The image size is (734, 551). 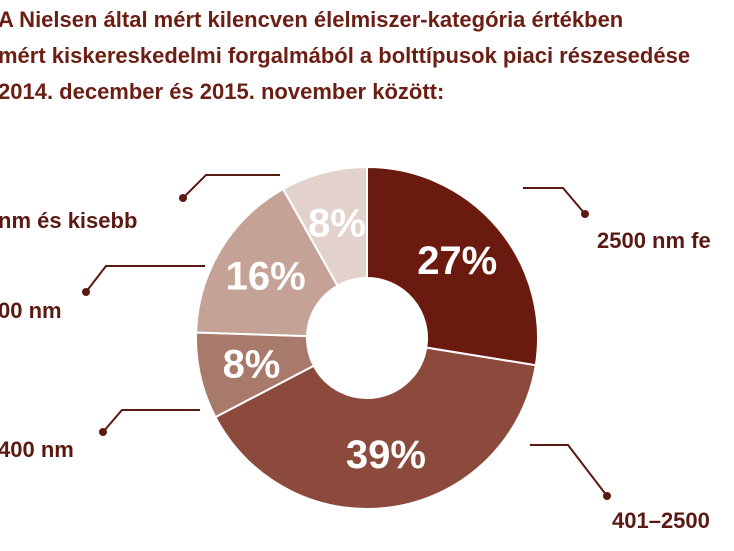 What do you see at coordinates (654, 240) in the screenshot?
I see `category-label-2500-plus: 2500 nm fe` at bounding box center [654, 240].